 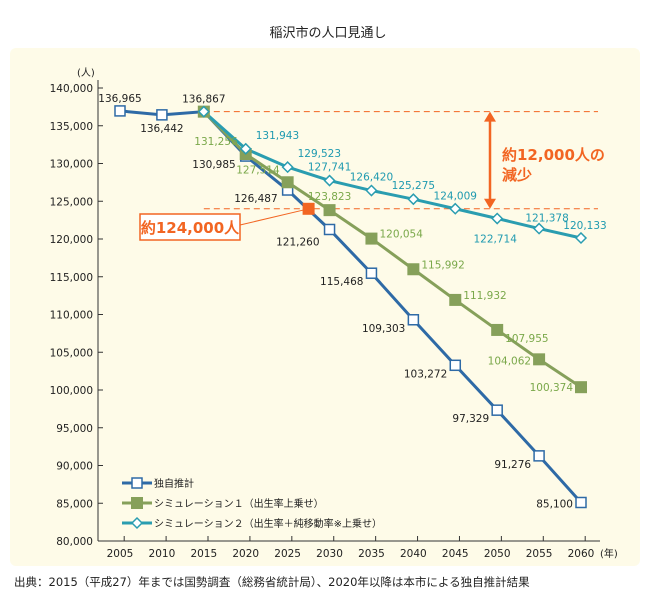 I want to click on legend-label: シミュレーション２（出生率＋純移動率※上乗せ）, so click(x=268, y=523).